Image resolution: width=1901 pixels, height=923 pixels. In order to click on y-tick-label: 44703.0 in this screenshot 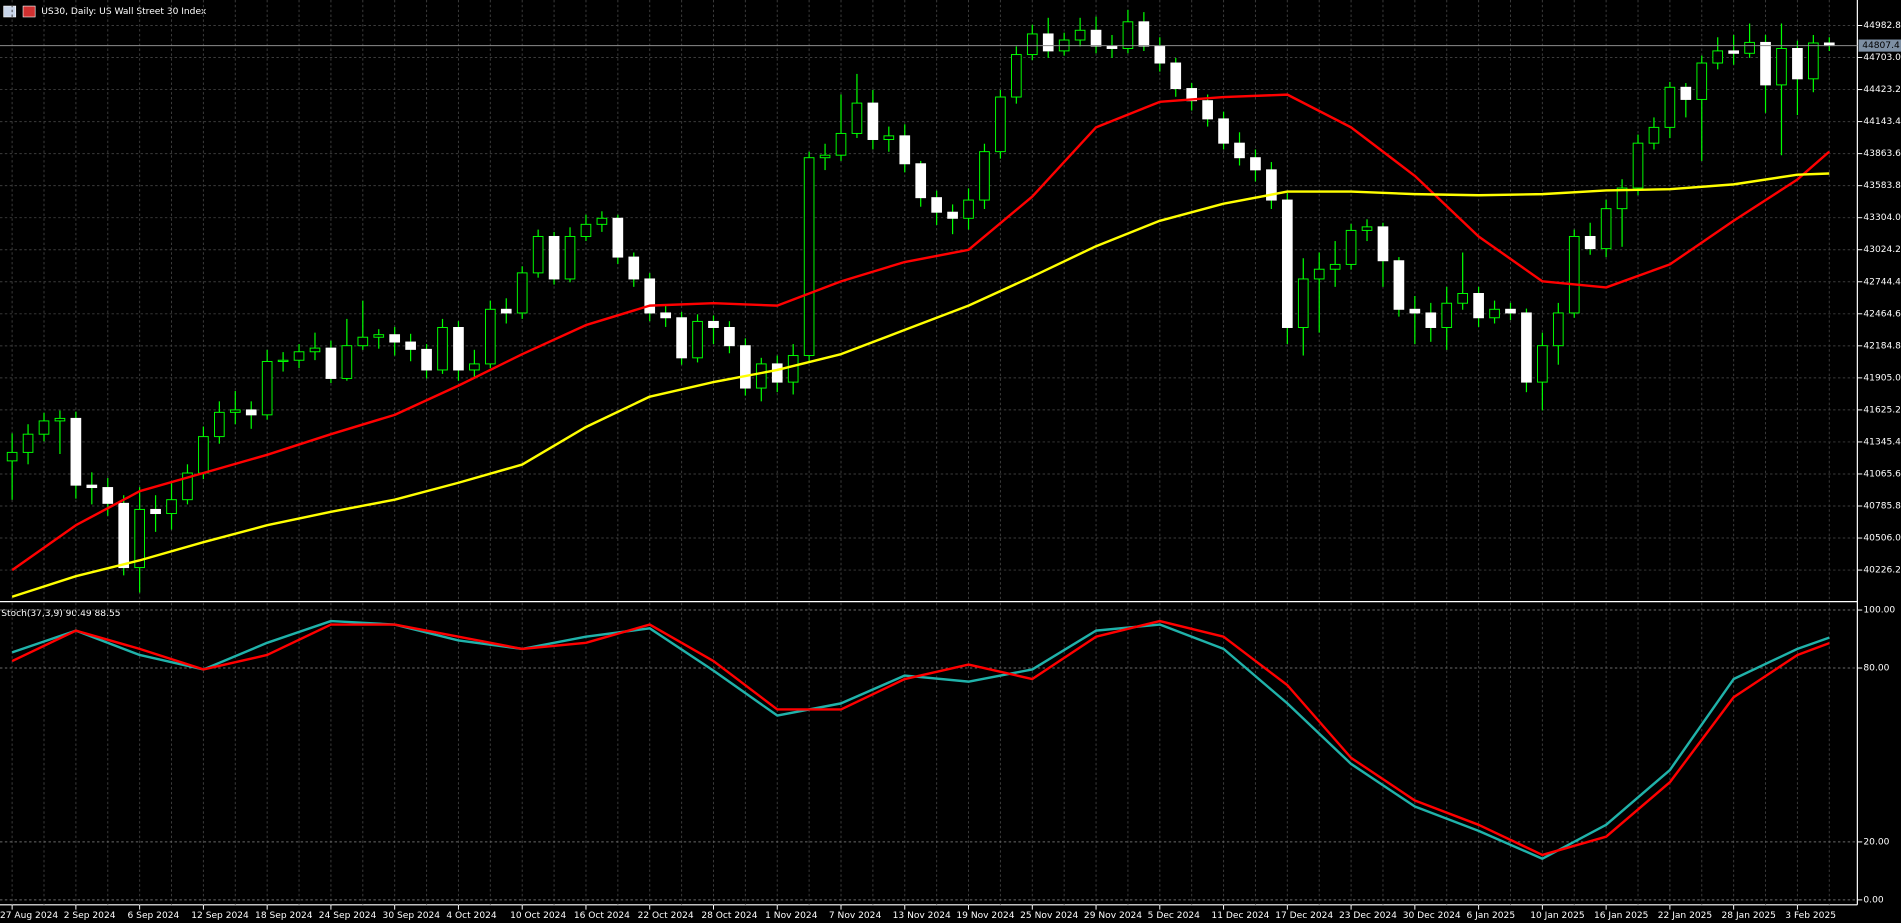, I will do `click(1882, 58)`.